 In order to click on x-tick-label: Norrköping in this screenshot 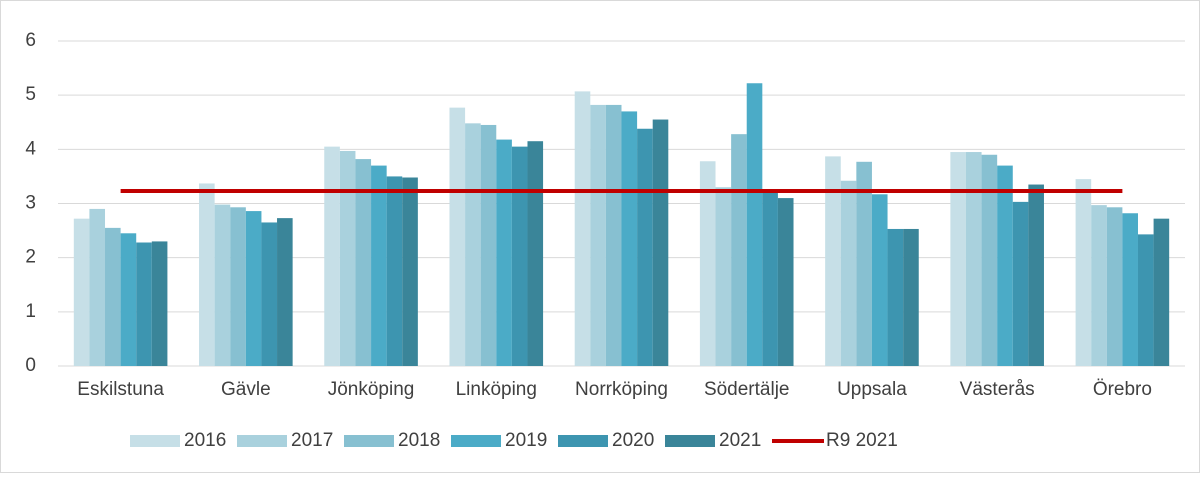, I will do `click(621, 389)`.